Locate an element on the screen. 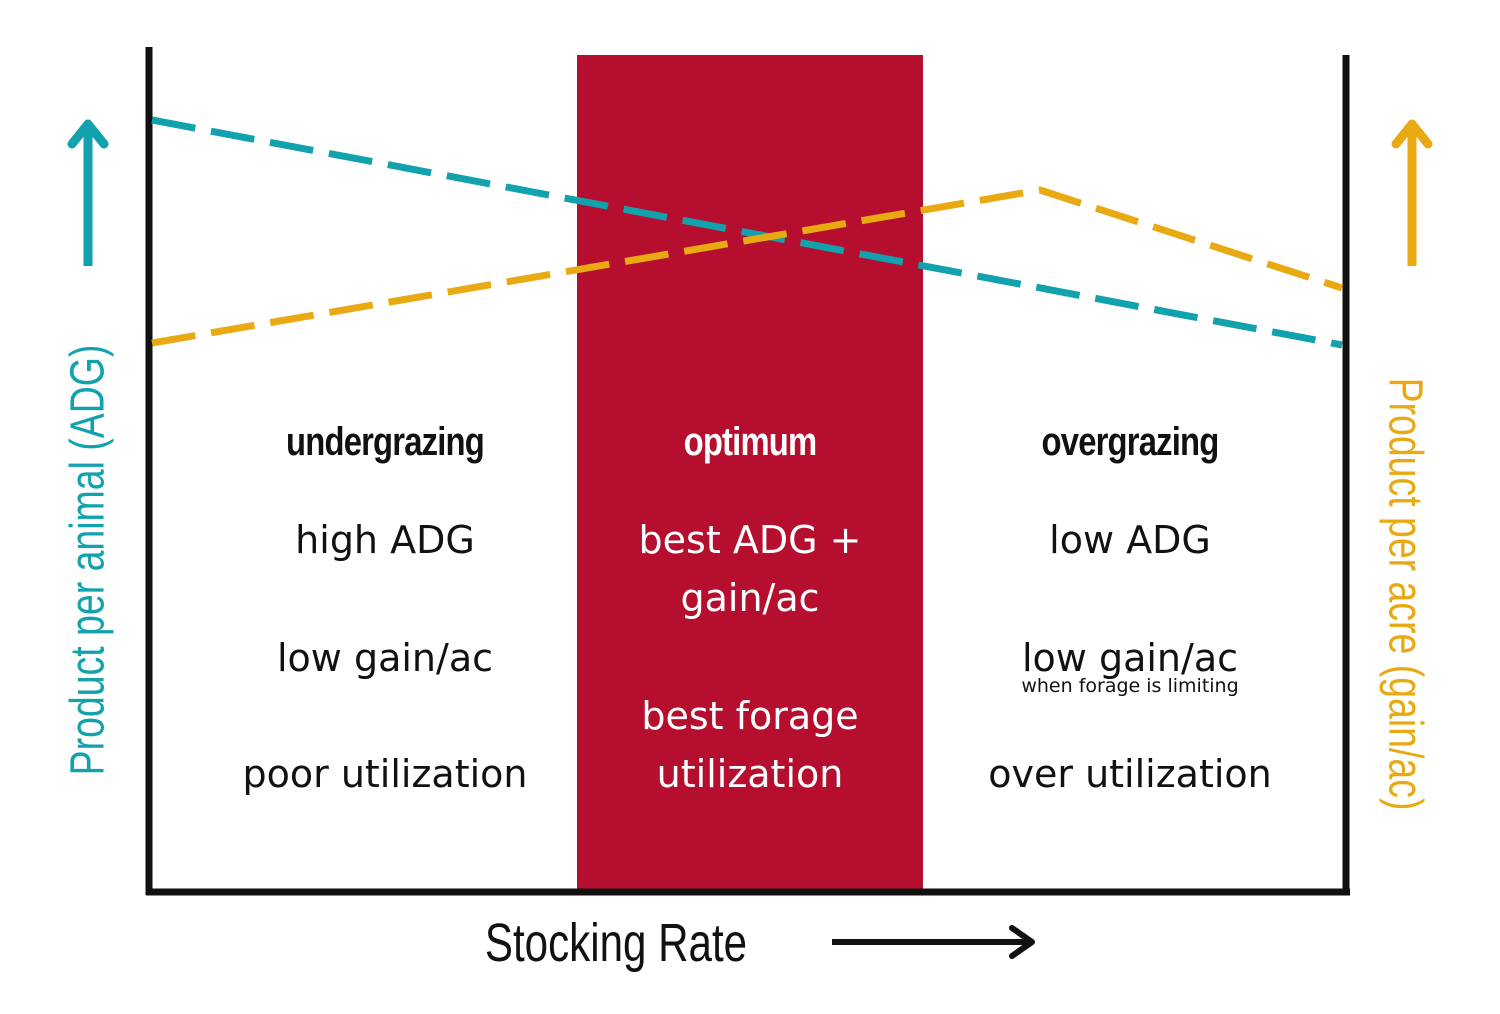 The image size is (1500, 1014). overgrazing-item: low ADG is located at coordinates (1130, 540).